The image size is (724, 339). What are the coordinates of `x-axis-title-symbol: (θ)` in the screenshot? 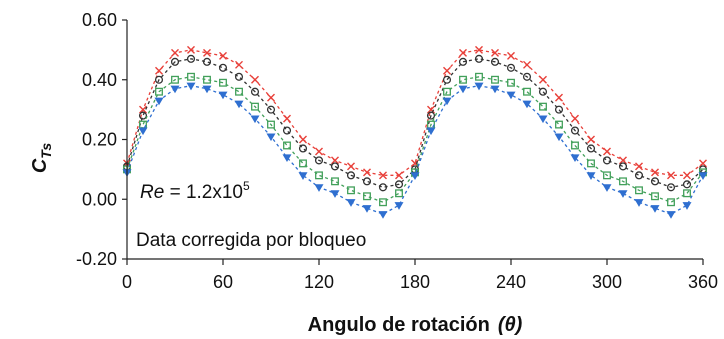 It's located at (510, 325).